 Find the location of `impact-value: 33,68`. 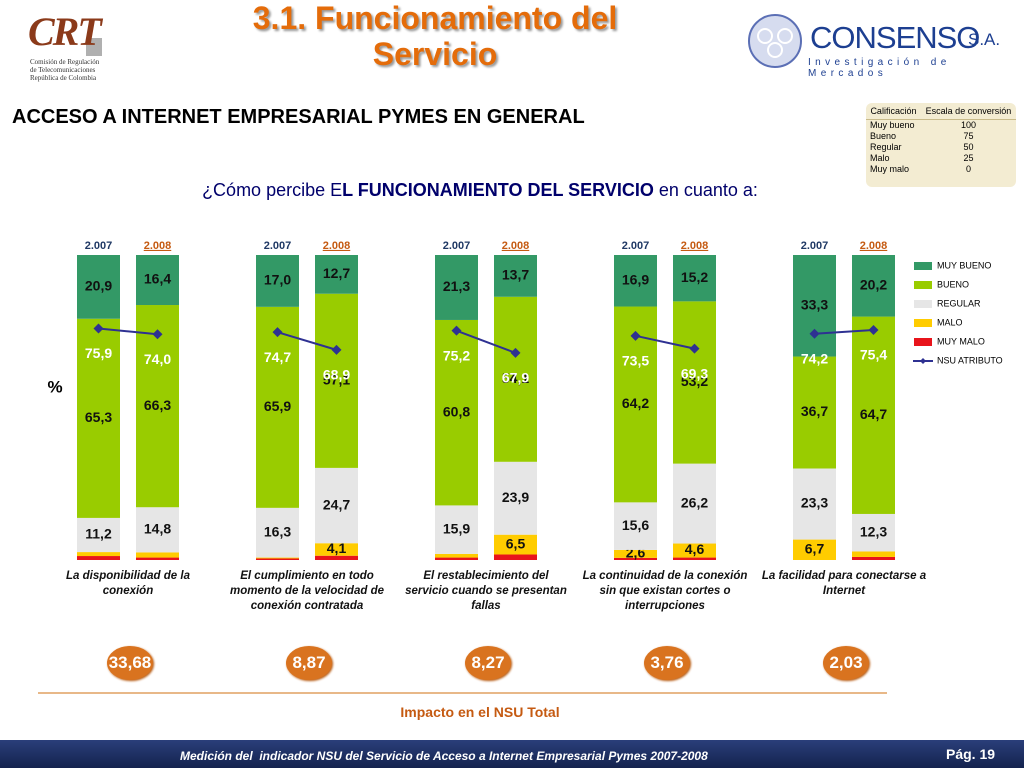

impact-value: 33,68 is located at coordinates (130, 663).